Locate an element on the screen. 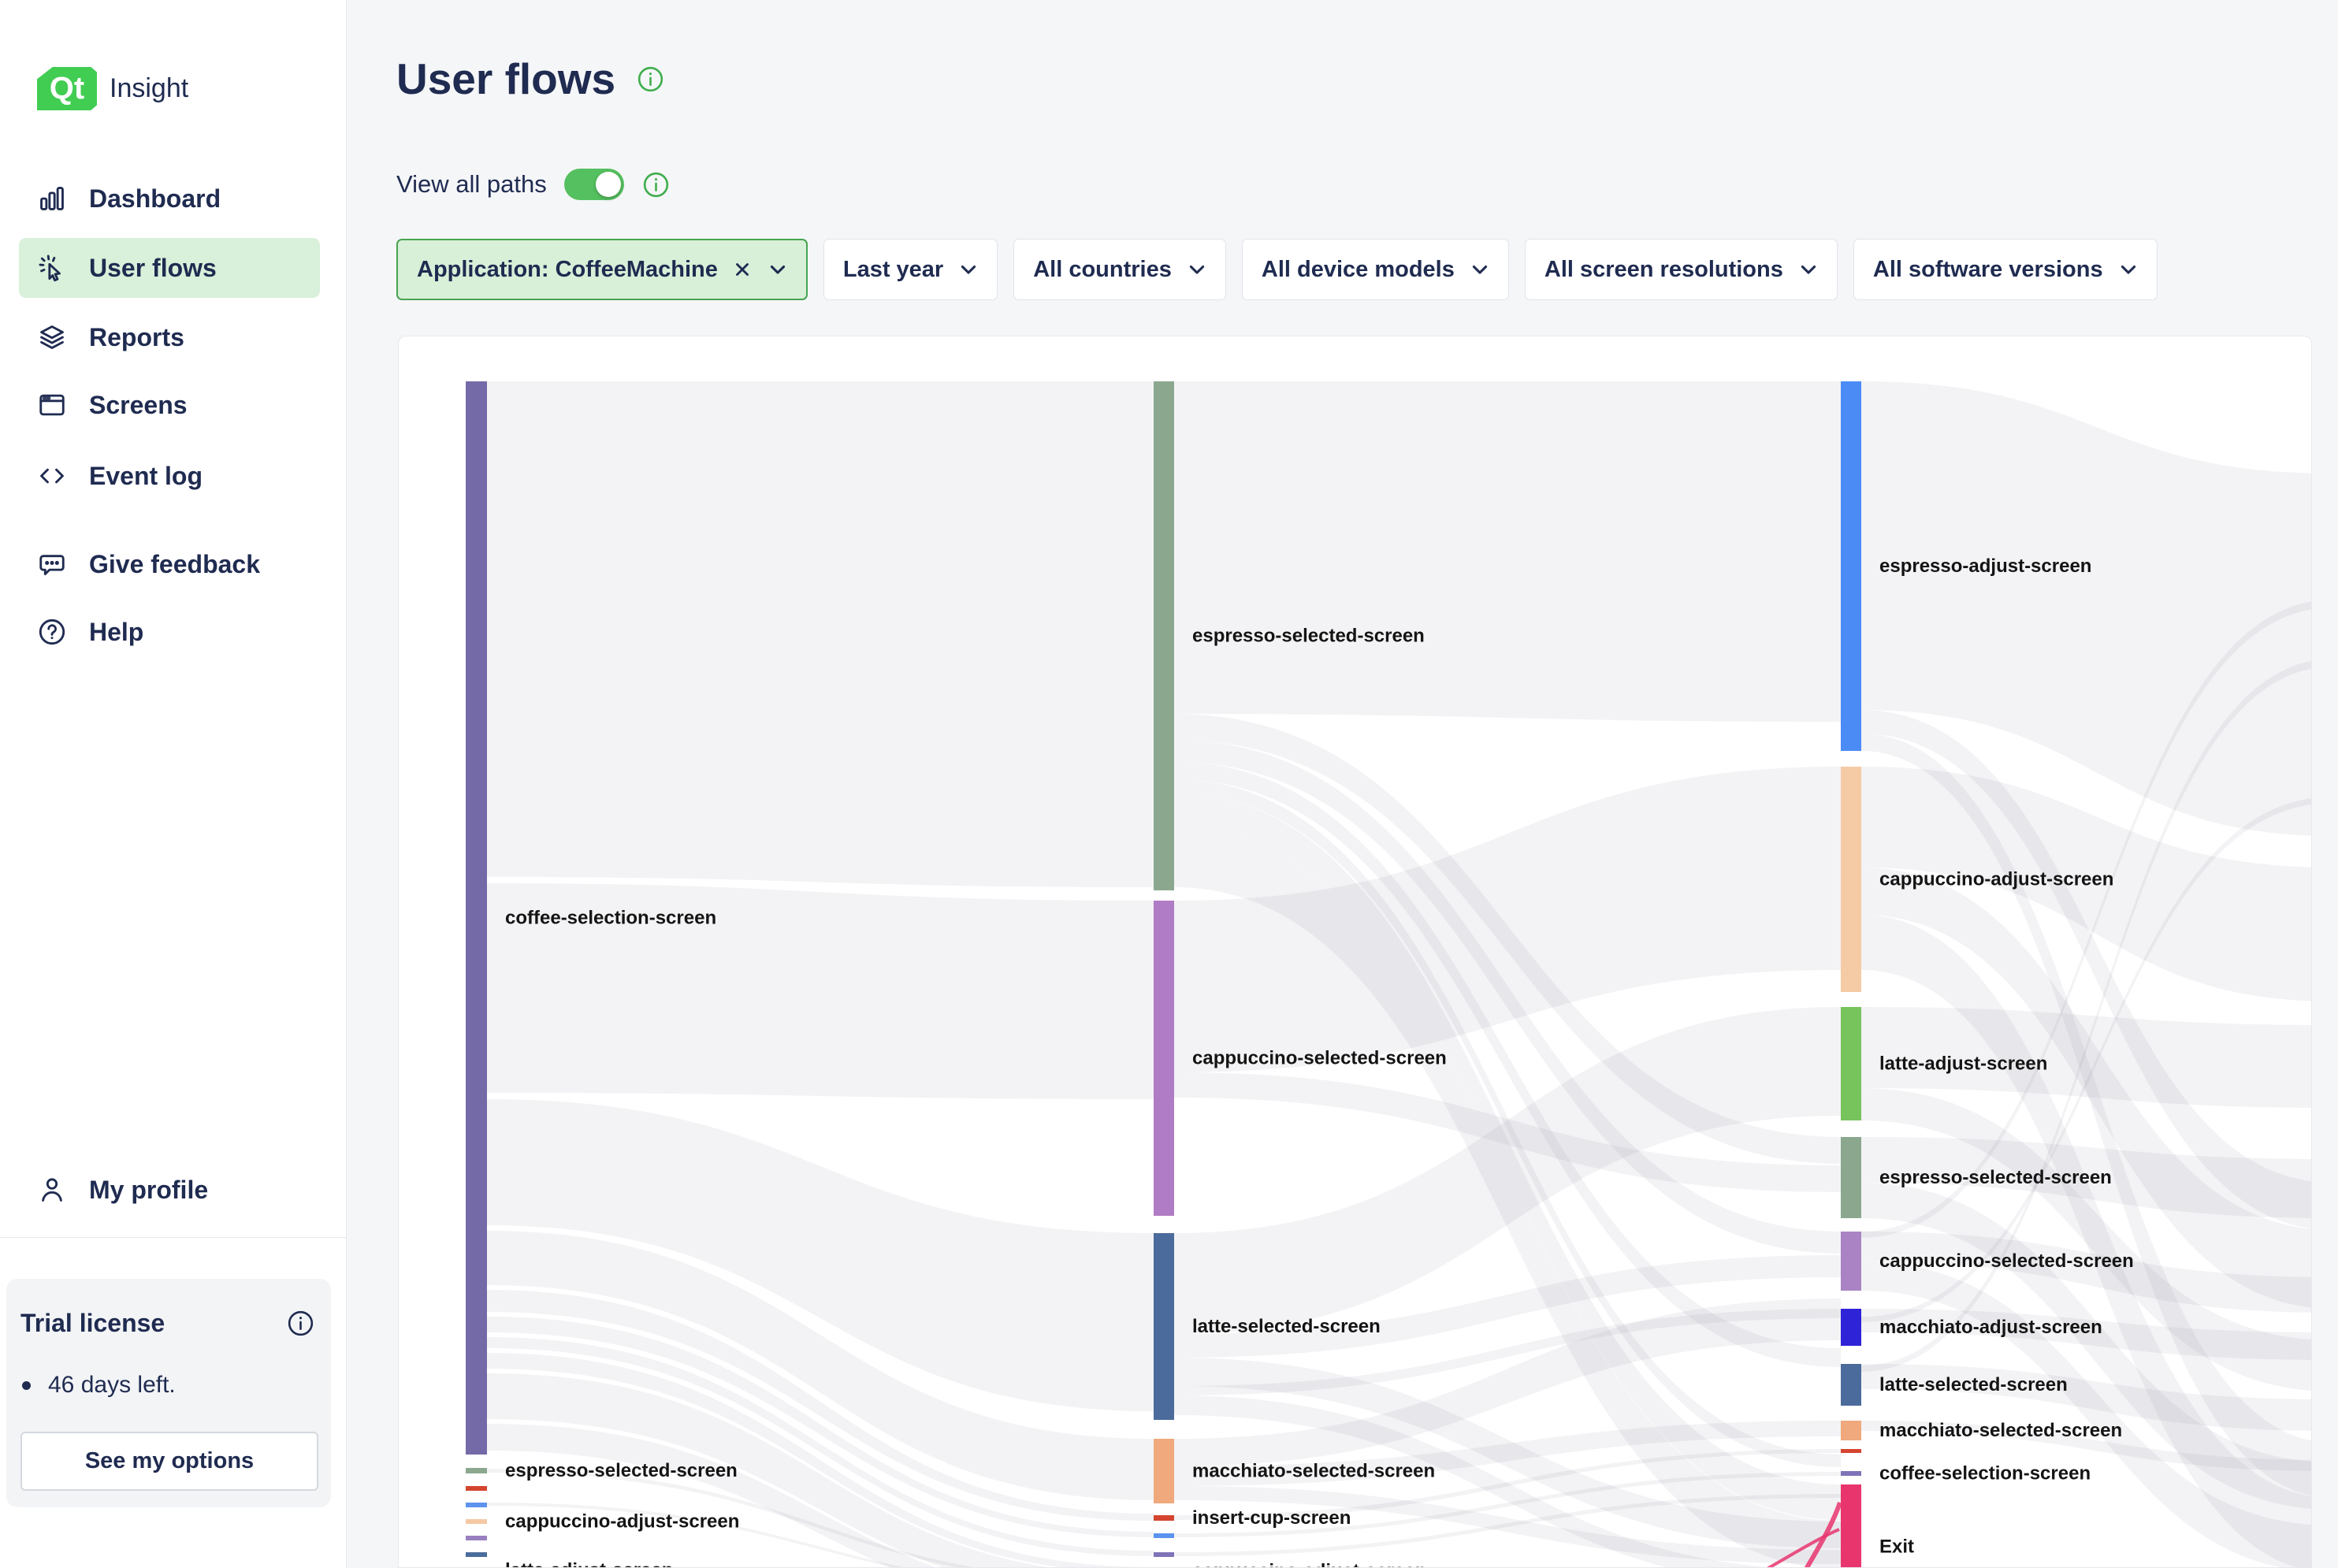 Image resolution: width=2338 pixels, height=1568 pixels. filter-time-range: Last year is located at coordinates (910, 269).